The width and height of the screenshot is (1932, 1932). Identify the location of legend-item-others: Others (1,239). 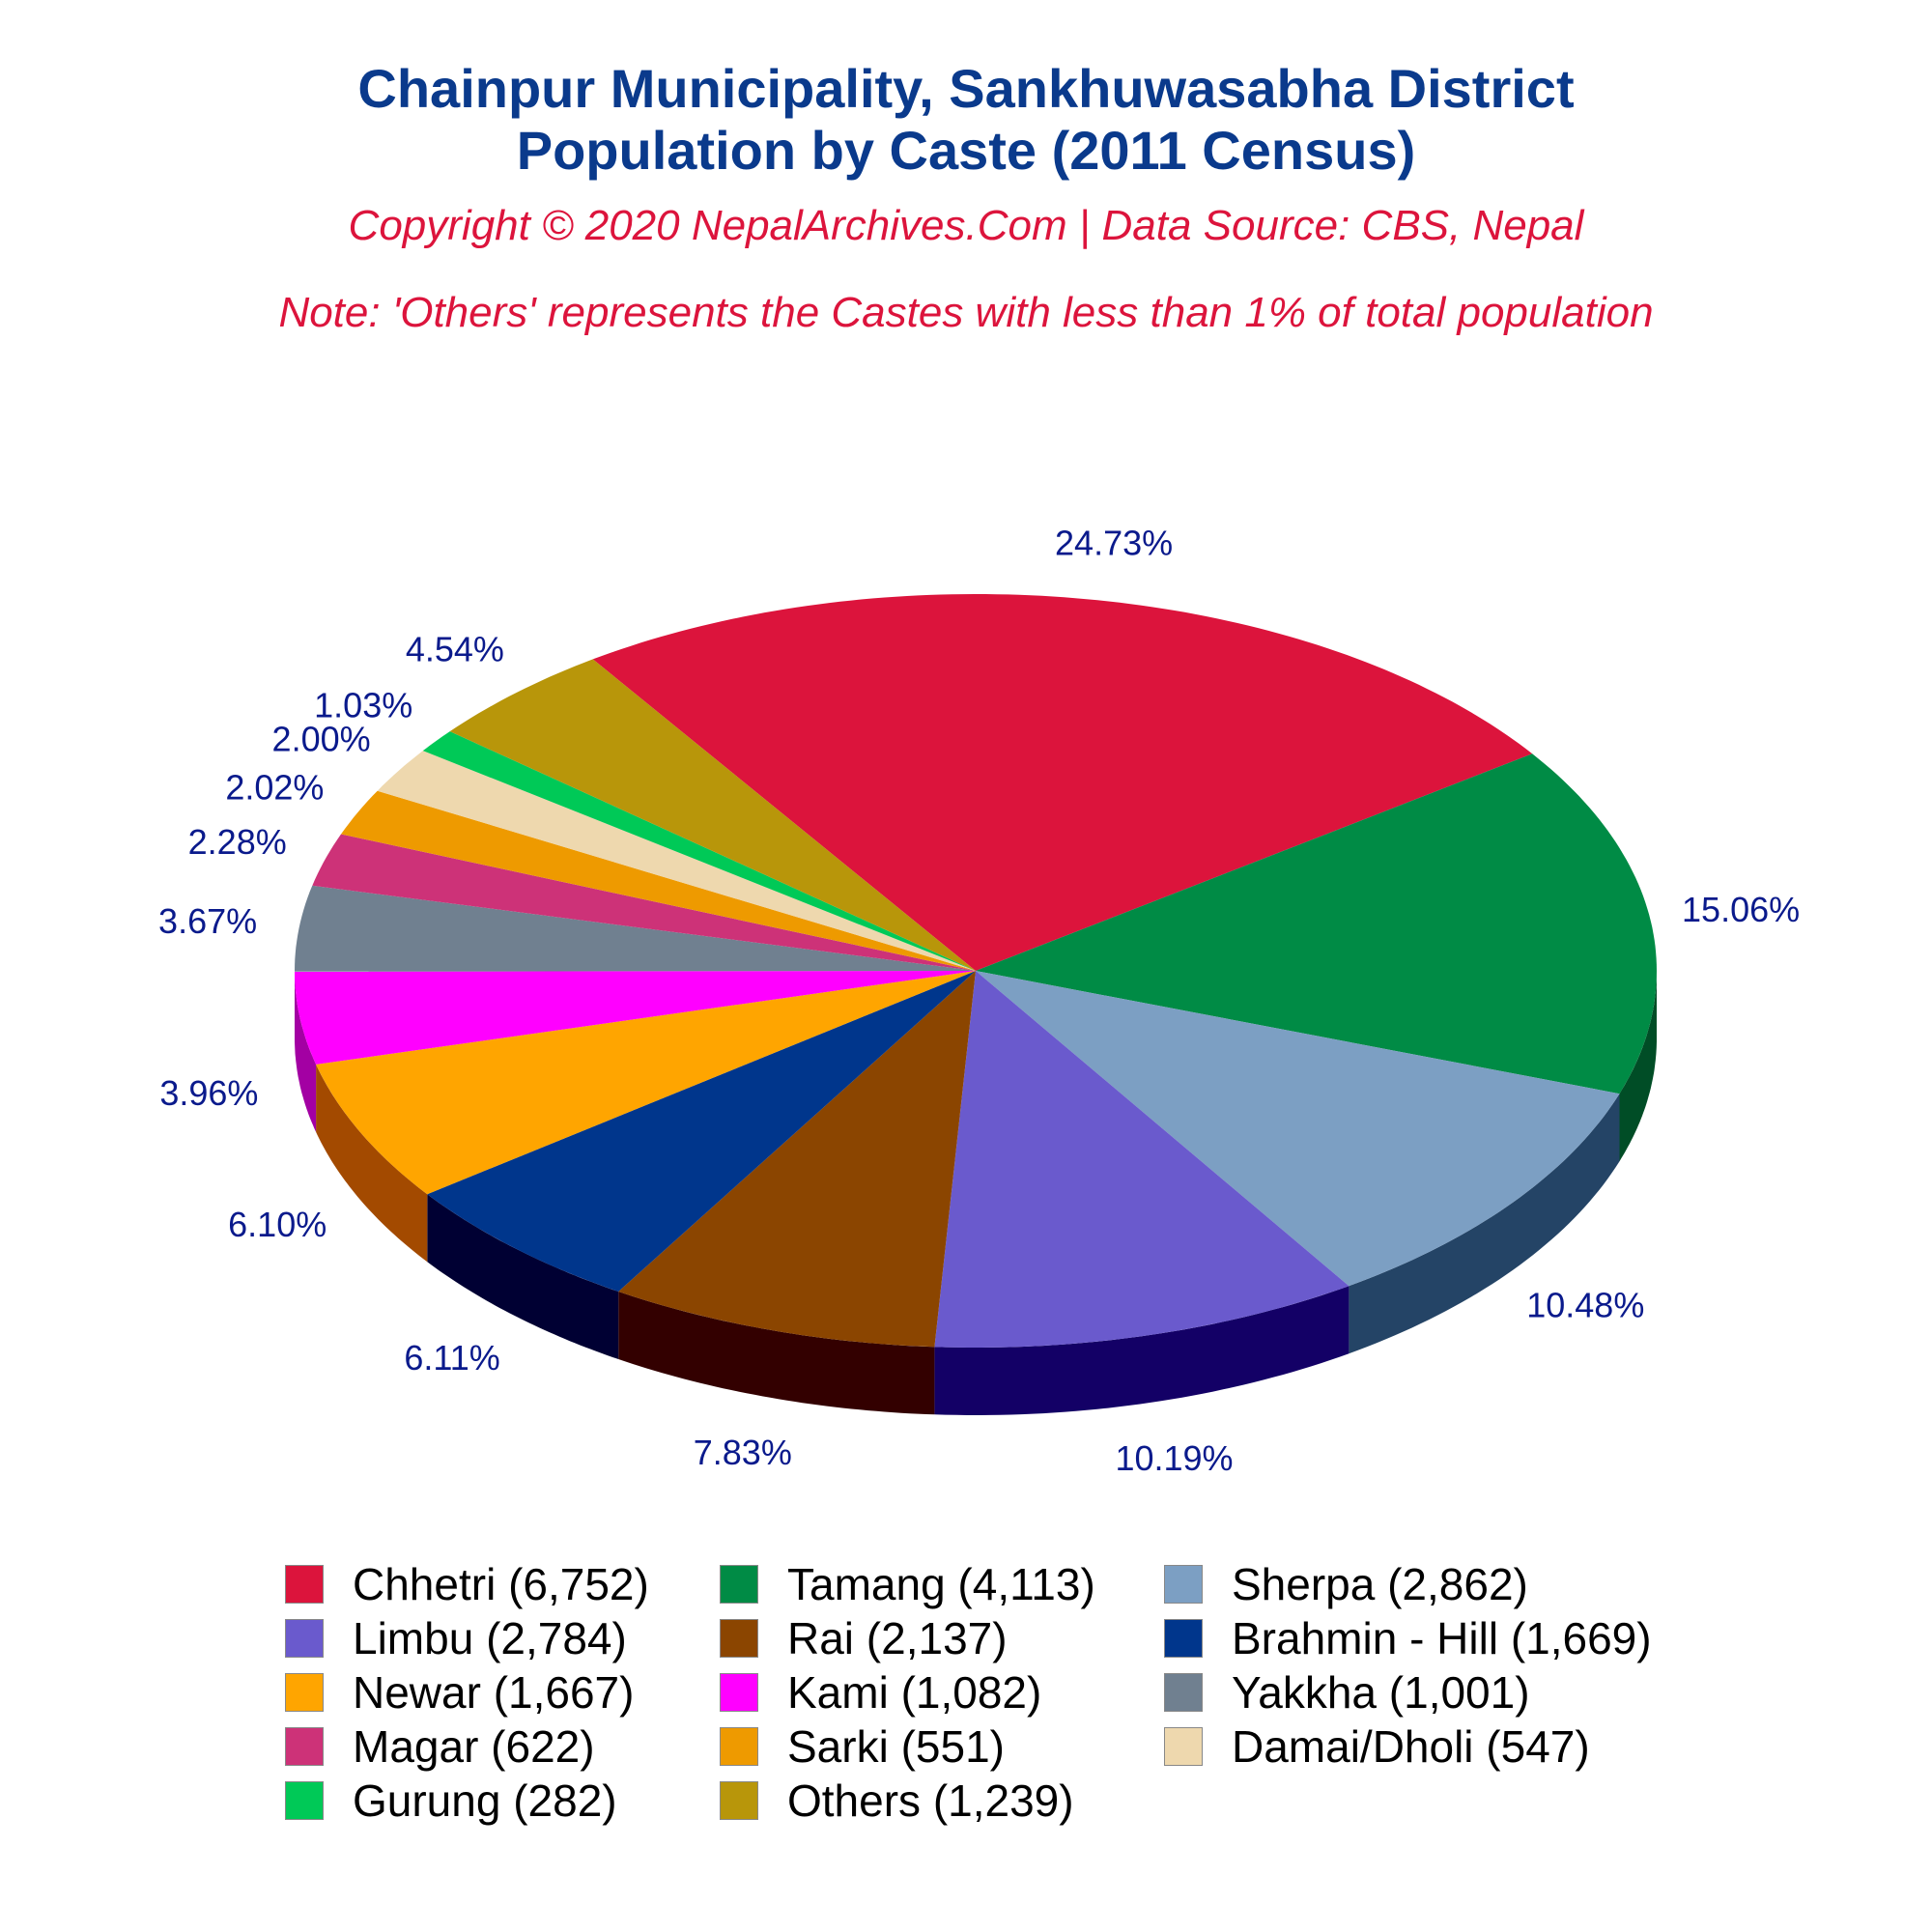
(942, 1801).